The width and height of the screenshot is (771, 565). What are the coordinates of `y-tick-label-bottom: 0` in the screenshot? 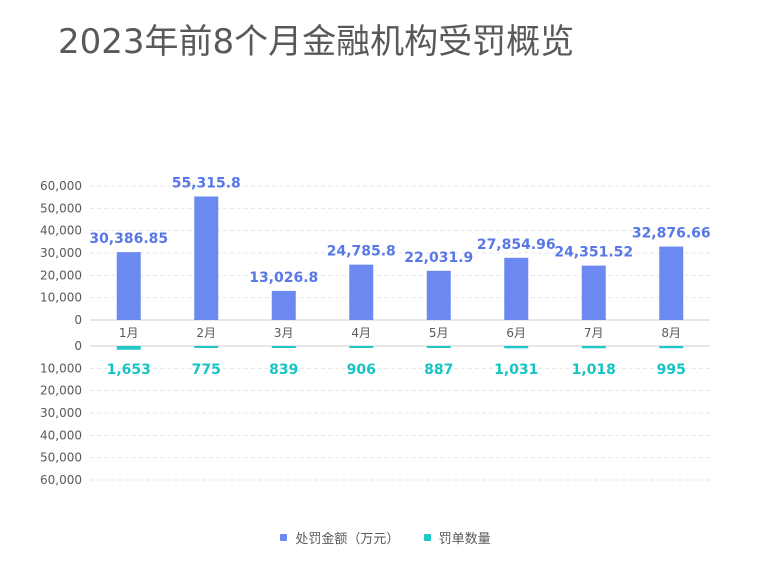 It's located at (78, 346).